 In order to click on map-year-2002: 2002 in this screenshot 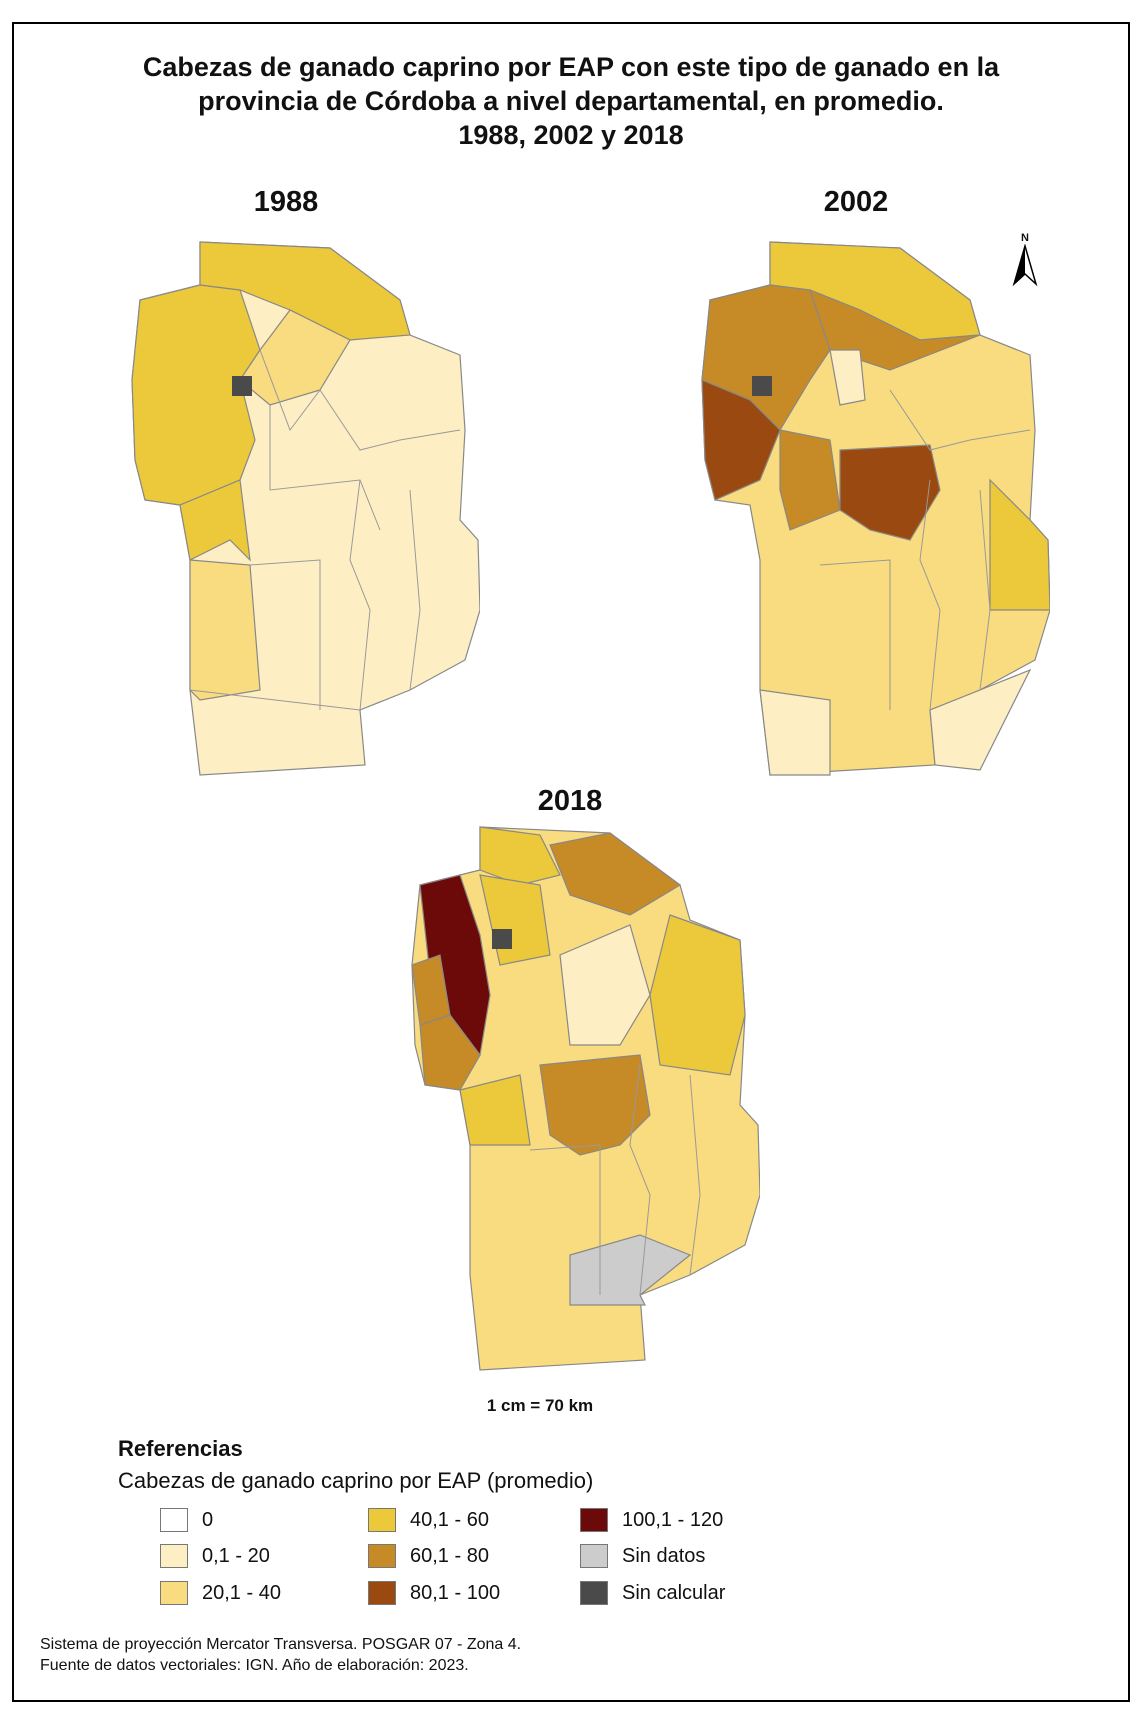, I will do `click(856, 202)`.